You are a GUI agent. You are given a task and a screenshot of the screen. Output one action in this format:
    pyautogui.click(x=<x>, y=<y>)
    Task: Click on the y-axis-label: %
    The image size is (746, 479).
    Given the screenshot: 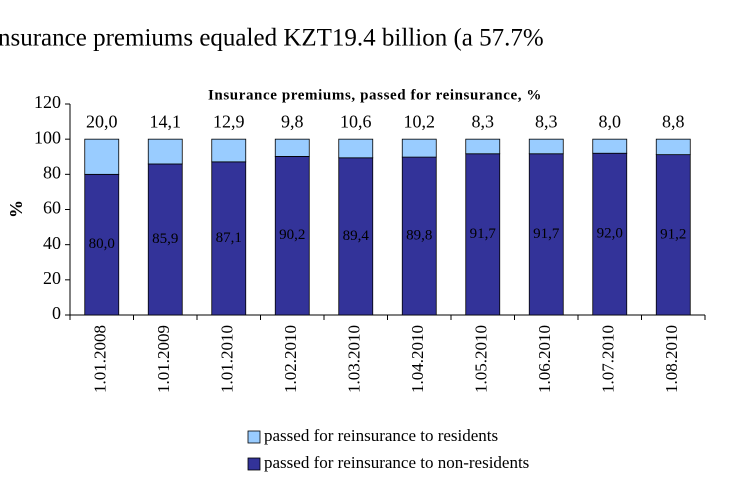 What is the action you would take?
    pyautogui.click(x=16, y=209)
    